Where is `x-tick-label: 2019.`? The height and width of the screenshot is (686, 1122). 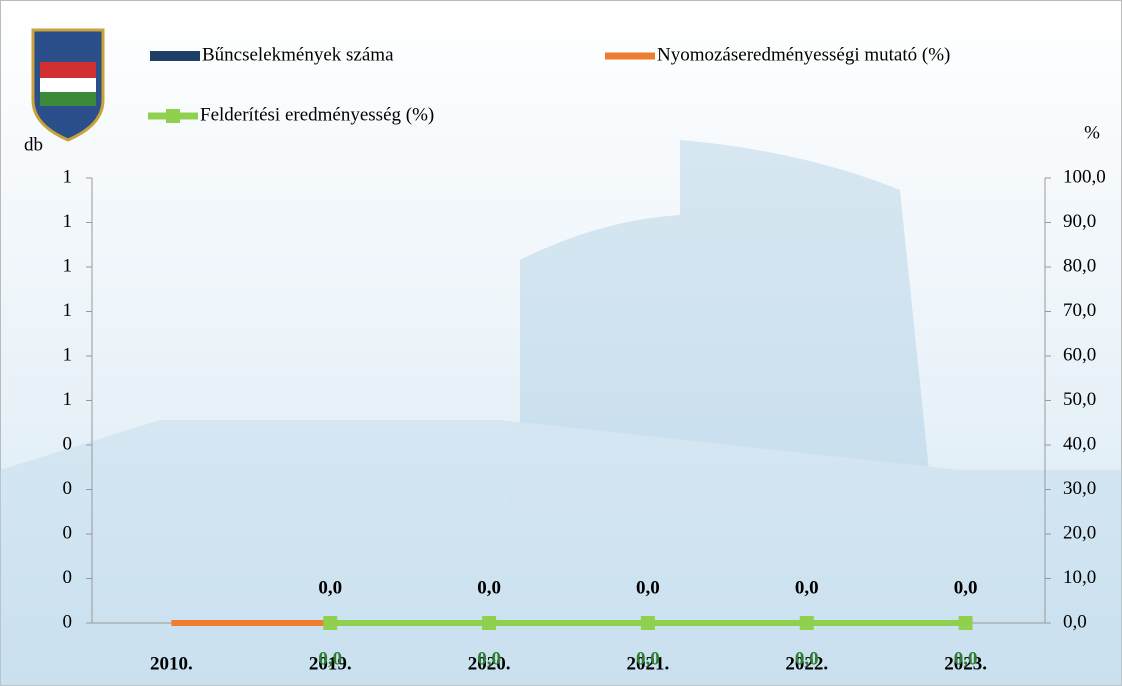
x-tick-label: 2019. is located at coordinates (330, 663).